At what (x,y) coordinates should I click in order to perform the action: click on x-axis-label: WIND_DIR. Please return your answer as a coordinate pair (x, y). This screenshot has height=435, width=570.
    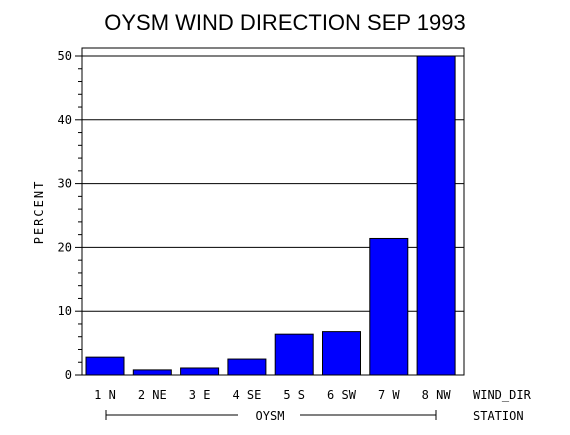
    Looking at the image, I should click on (502, 395).